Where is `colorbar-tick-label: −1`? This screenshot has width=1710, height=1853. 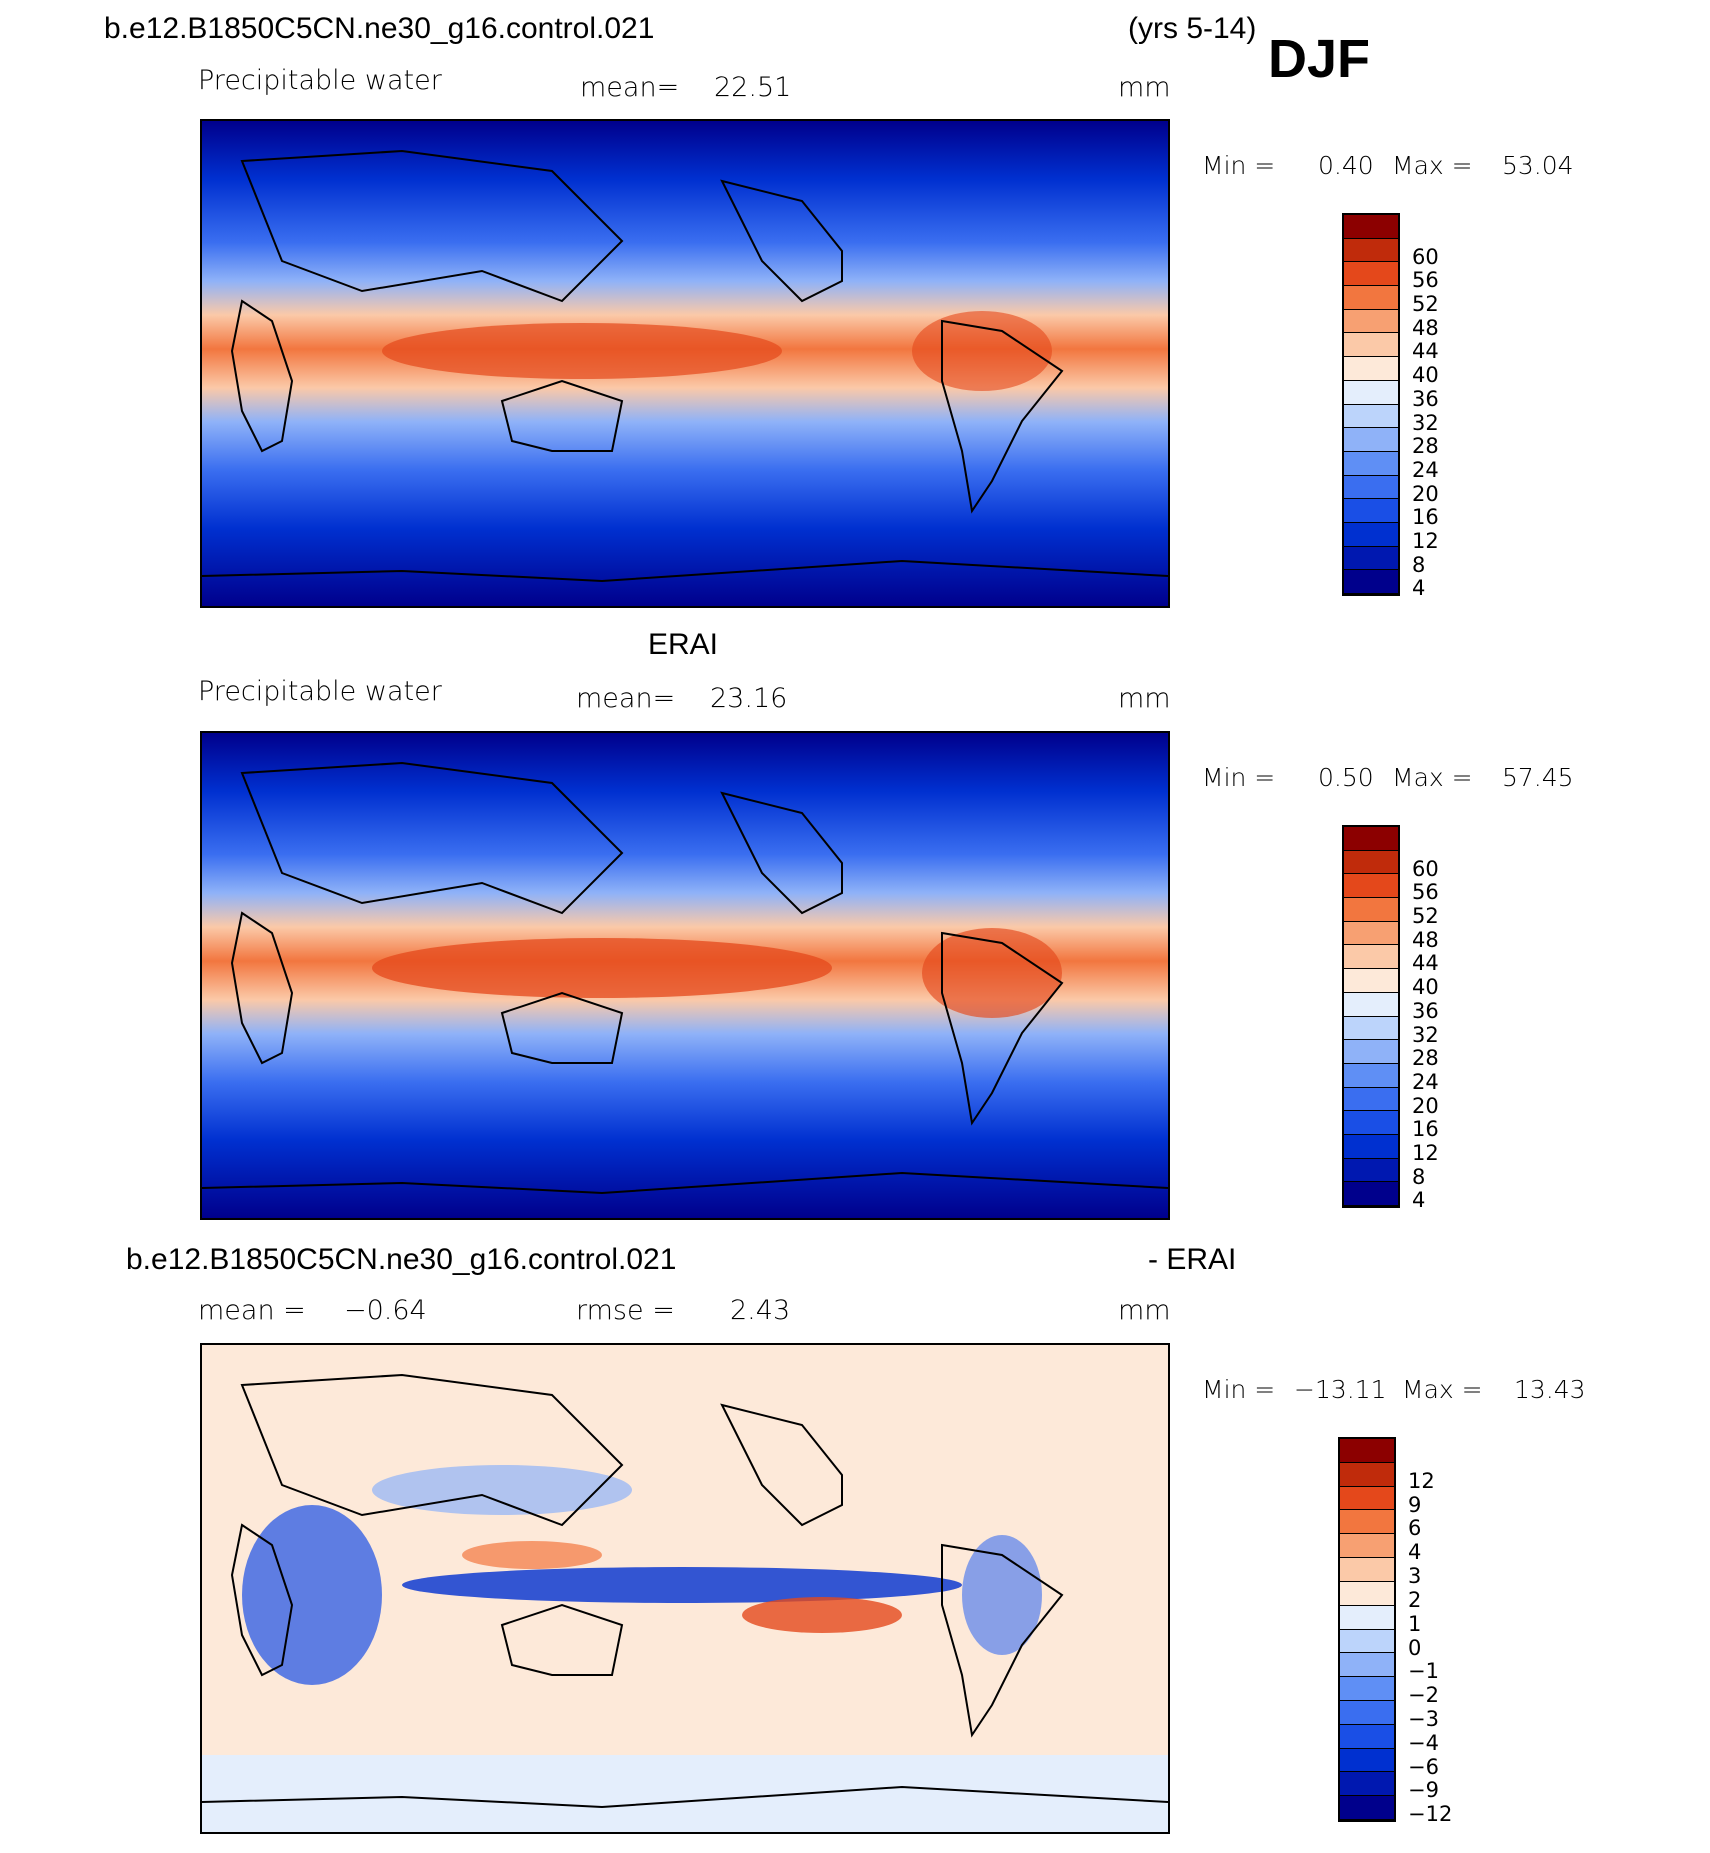
colorbar-tick-label: −1 is located at coordinates (1423, 1671).